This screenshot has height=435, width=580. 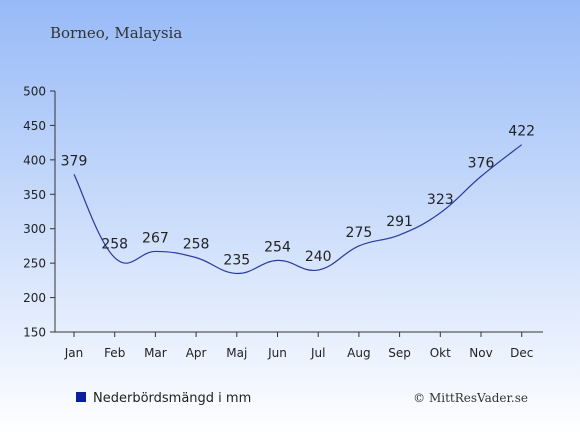 What do you see at coordinates (155, 353) in the screenshot?
I see `x-tick-label: Mar` at bounding box center [155, 353].